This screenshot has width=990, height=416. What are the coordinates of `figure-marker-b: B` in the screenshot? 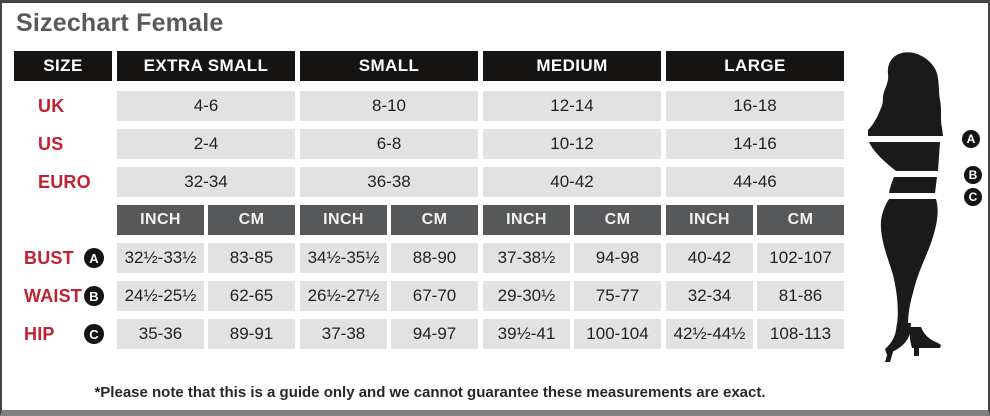 It's located at (973, 175).